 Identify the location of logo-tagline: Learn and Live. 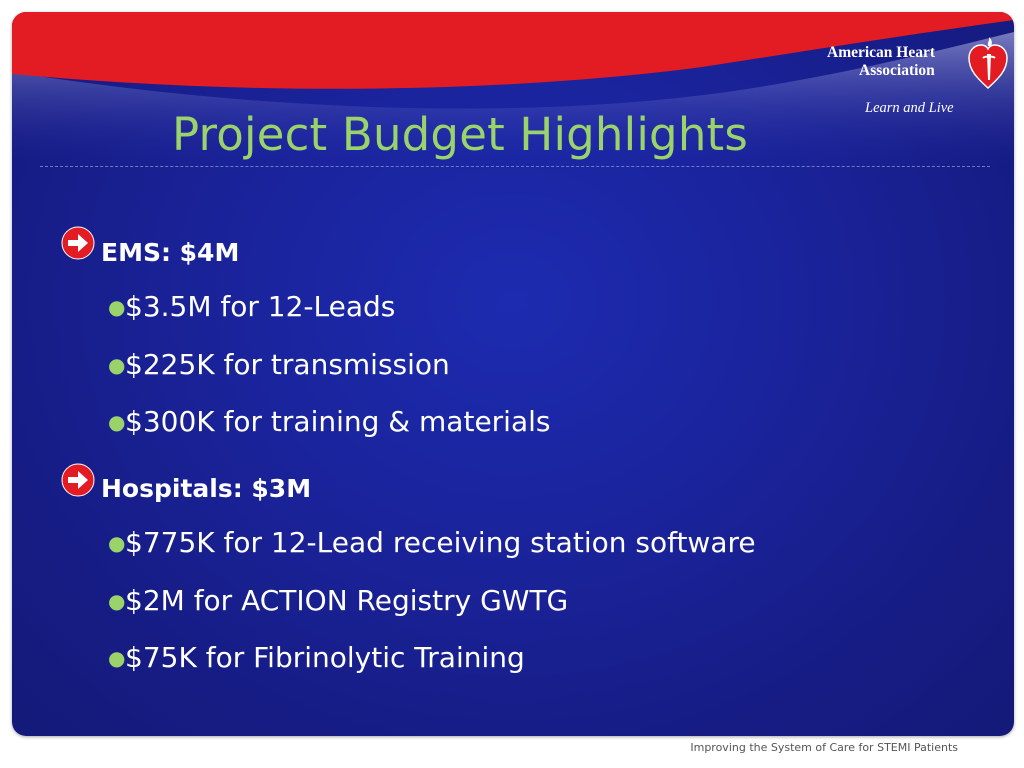
(909, 108).